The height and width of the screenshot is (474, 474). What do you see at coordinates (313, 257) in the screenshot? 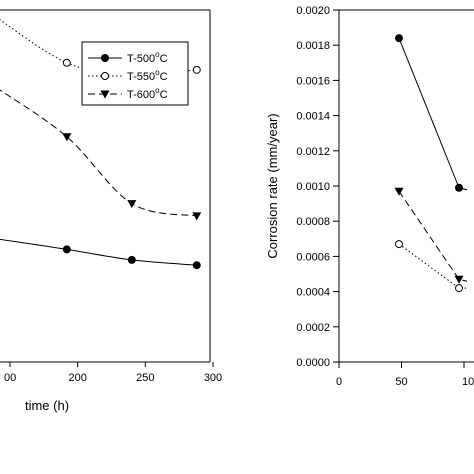
I see `right-y-tick-label: 0.0006` at bounding box center [313, 257].